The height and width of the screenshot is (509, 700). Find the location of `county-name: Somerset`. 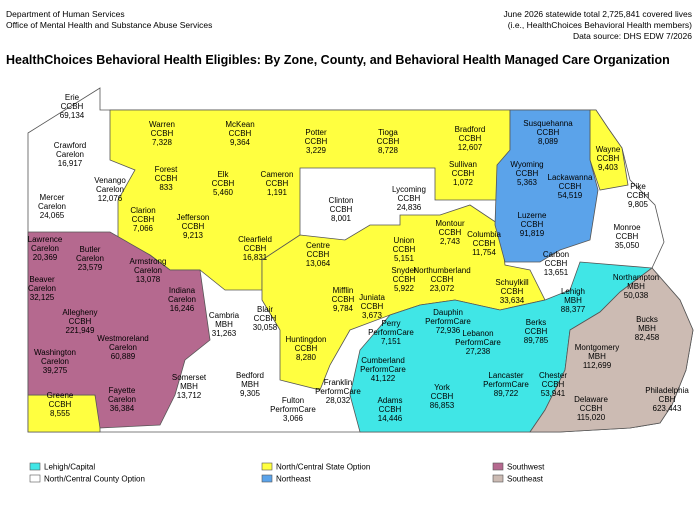

county-name: Somerset is located at coordinates (189, 377).